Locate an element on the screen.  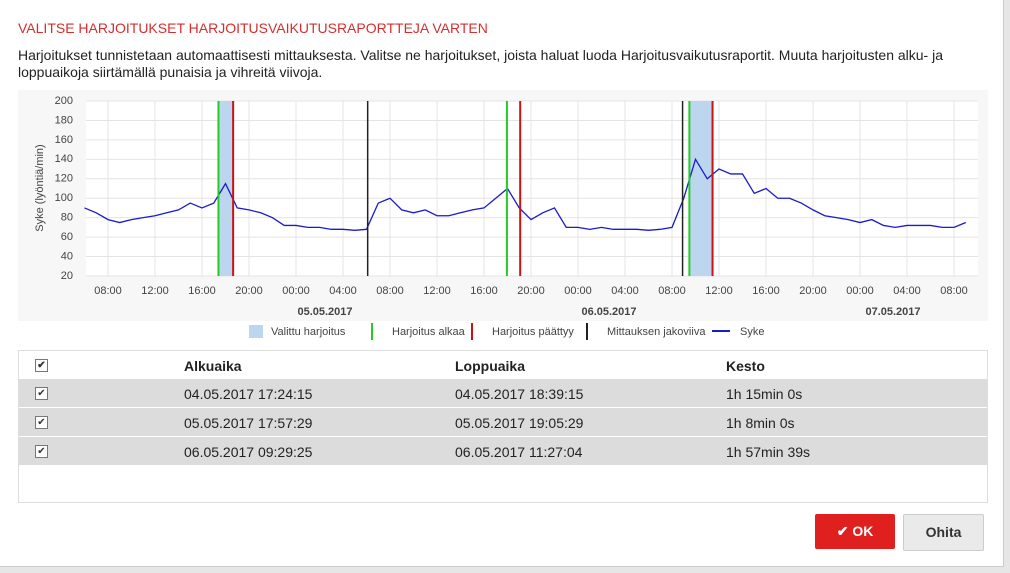
column-header: Loppuaika is located at coordinates (490, 366).